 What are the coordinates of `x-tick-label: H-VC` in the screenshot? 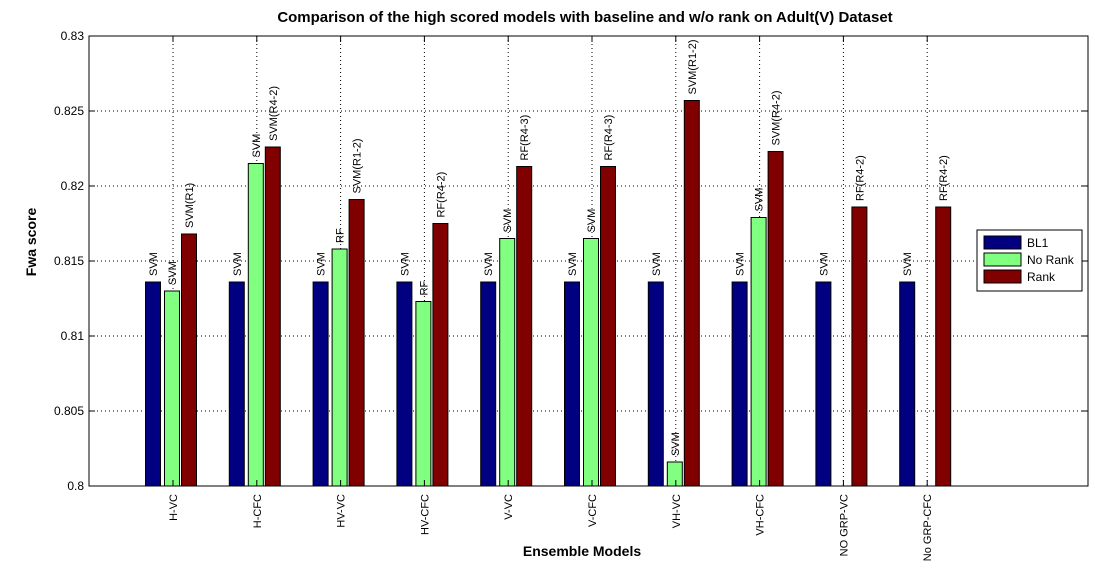 It's located at (174, 507).